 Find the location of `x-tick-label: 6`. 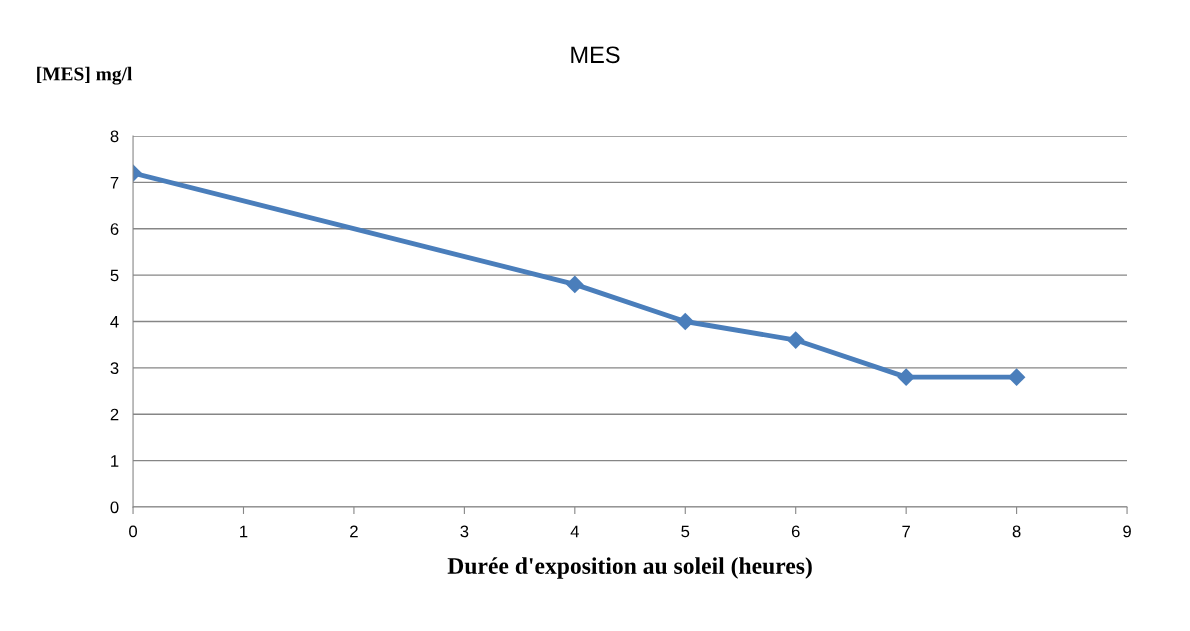

x-tick-label: 6 is located at coordinates (795, 531).